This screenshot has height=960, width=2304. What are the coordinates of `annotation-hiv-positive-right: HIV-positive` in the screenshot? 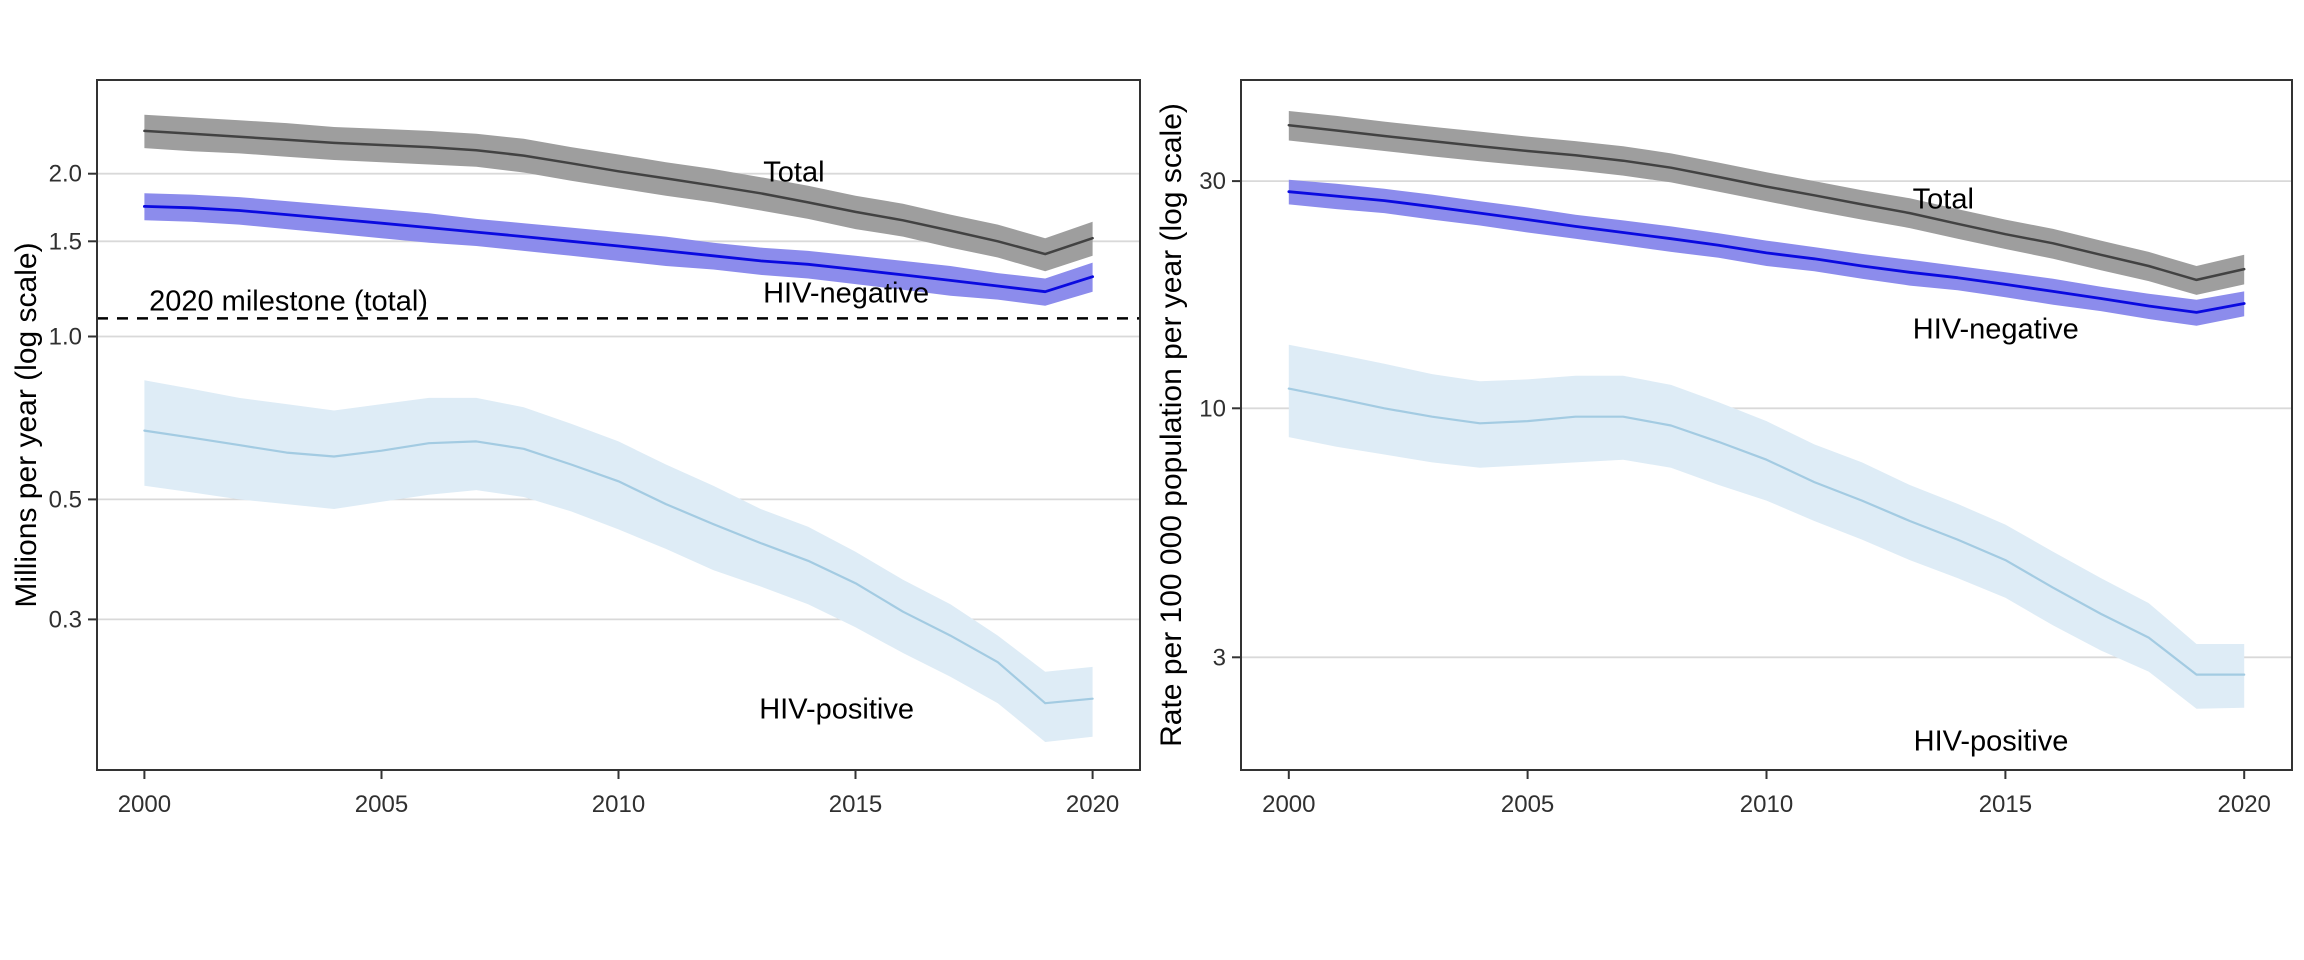 It's located at (1991, 741).